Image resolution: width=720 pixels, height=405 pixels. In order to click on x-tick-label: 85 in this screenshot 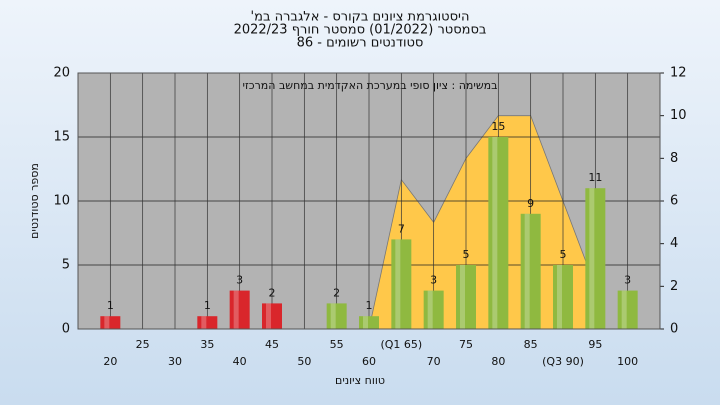, I will do `click(531, 344)`.